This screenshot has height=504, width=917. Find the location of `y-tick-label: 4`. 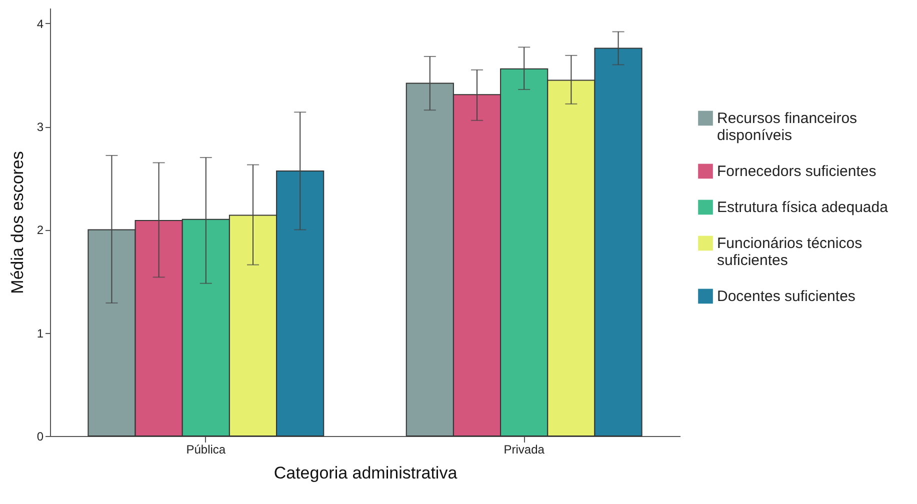

y-tick-label: 4 is located at coordinates (40, 23).